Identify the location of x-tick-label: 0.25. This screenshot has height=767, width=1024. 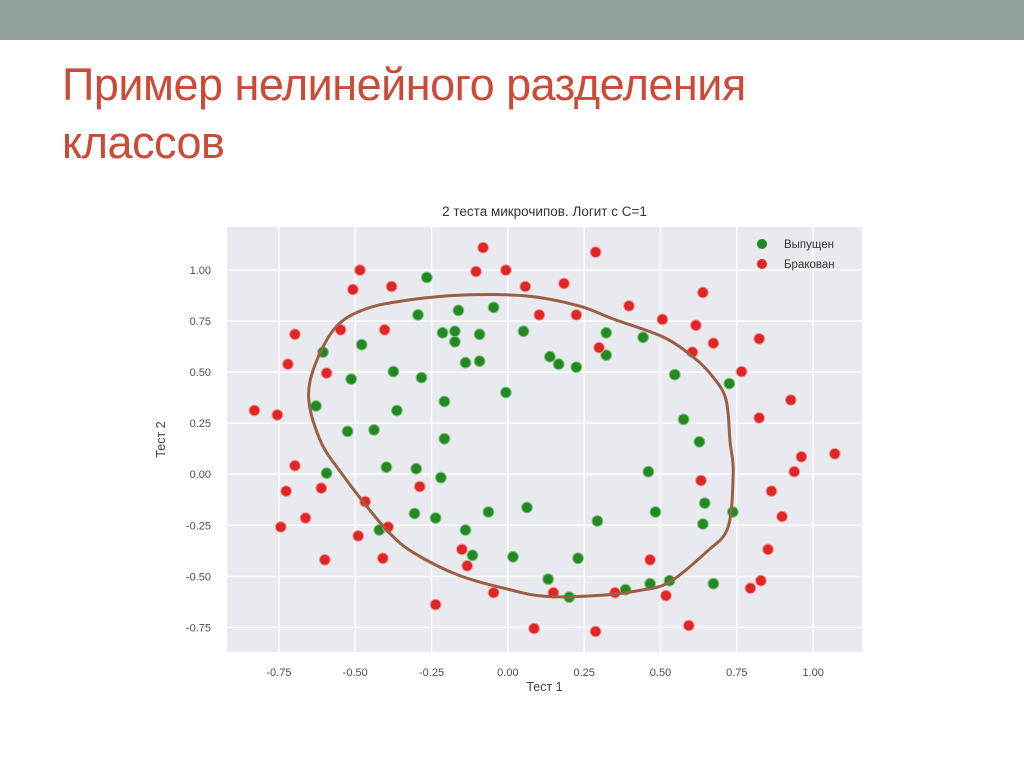
(583, 673).